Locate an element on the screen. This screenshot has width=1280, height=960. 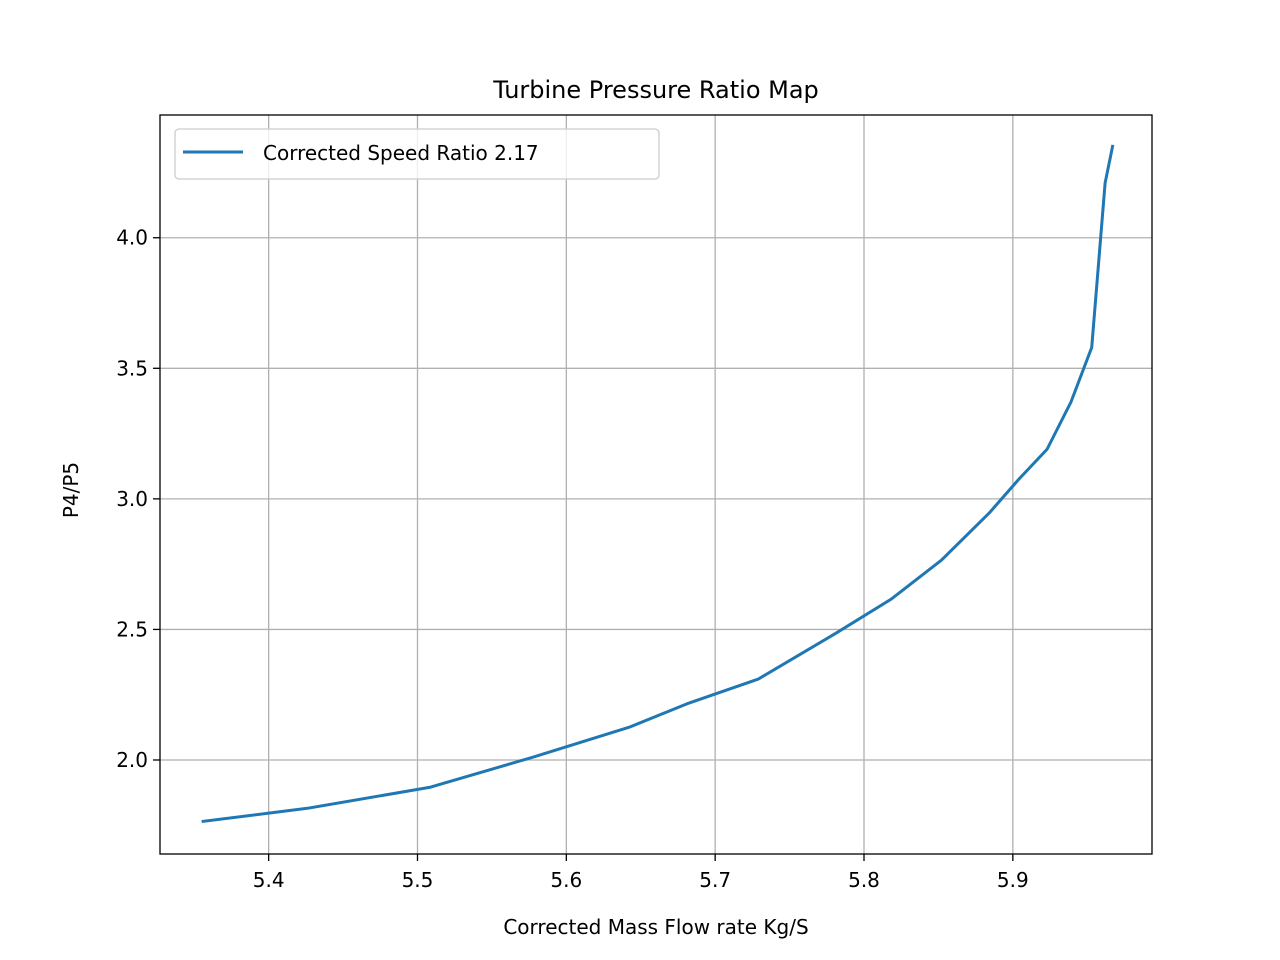
y-tick-label: 3.5 is located at coordinates (132, 368).